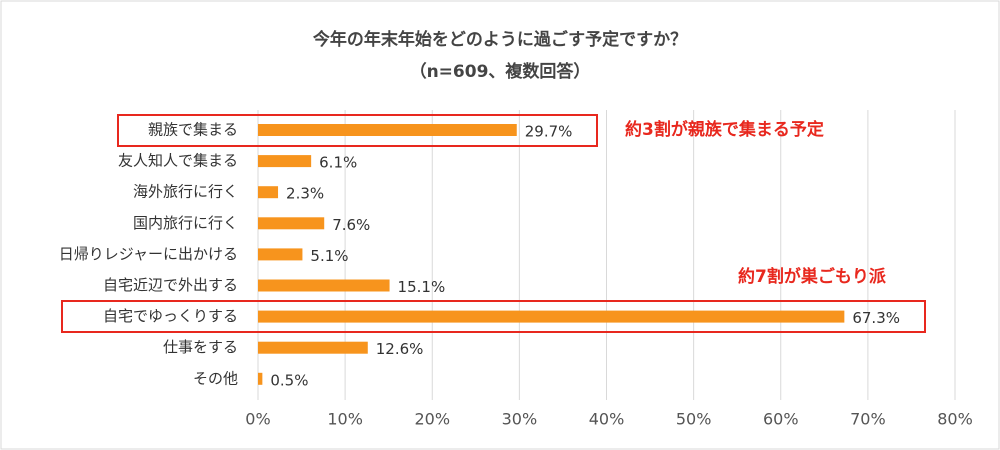  What do you see at coordinates (520, 419) in the screenshot?
I see `x-tick-label: 30%` at bounding box center [520, 419].